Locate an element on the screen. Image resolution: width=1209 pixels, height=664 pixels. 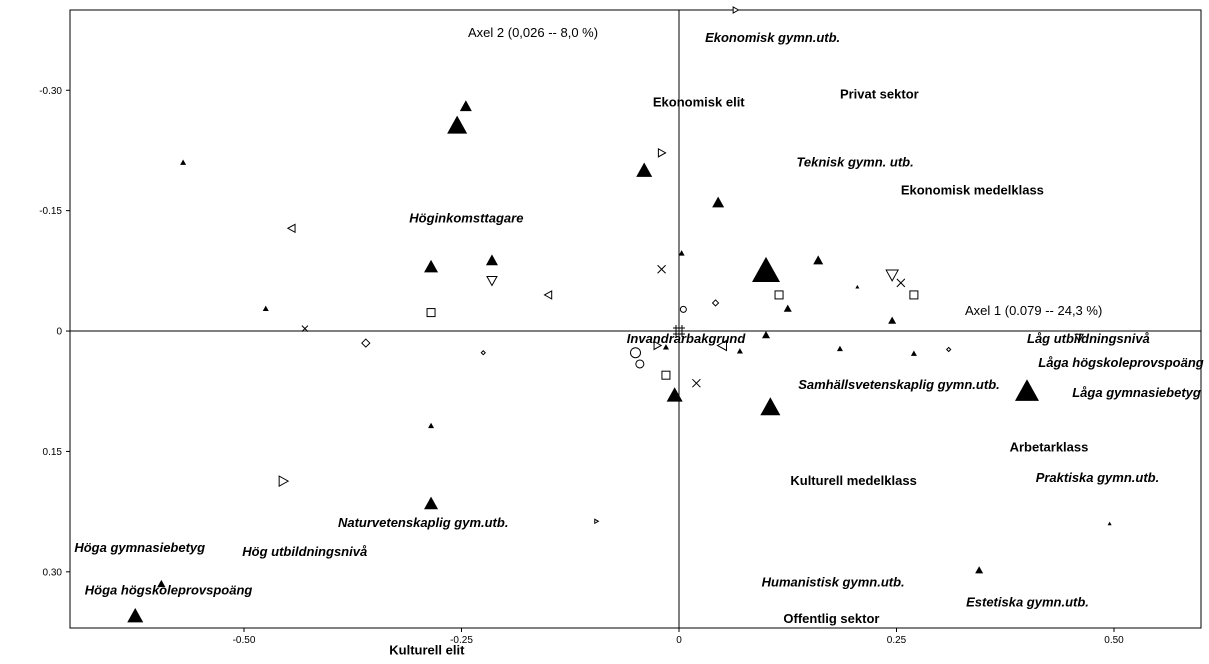
category-label: Låga högskoleprovspoäng is located at coordinates (1120, 362).